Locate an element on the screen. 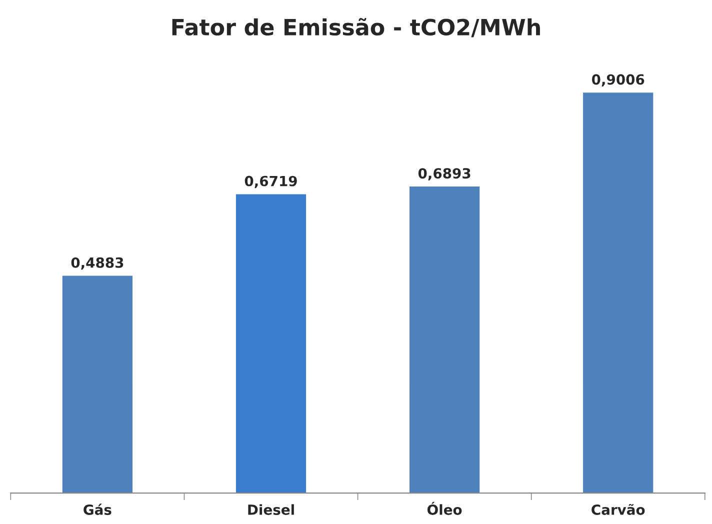 This screenshot has height=524, width=712. x-tick-label: Óleo is located at coordinates (444, 508).